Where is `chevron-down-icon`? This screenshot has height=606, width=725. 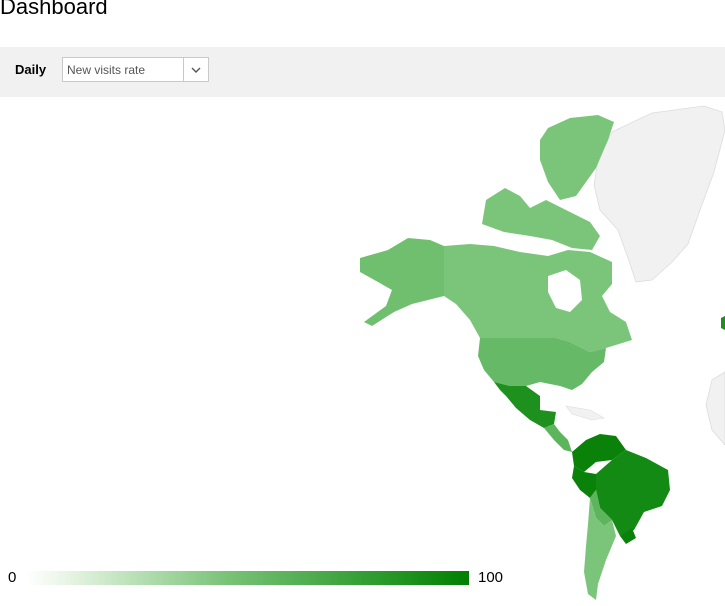
chevron-down-icon is located at coordinates (196, 70).